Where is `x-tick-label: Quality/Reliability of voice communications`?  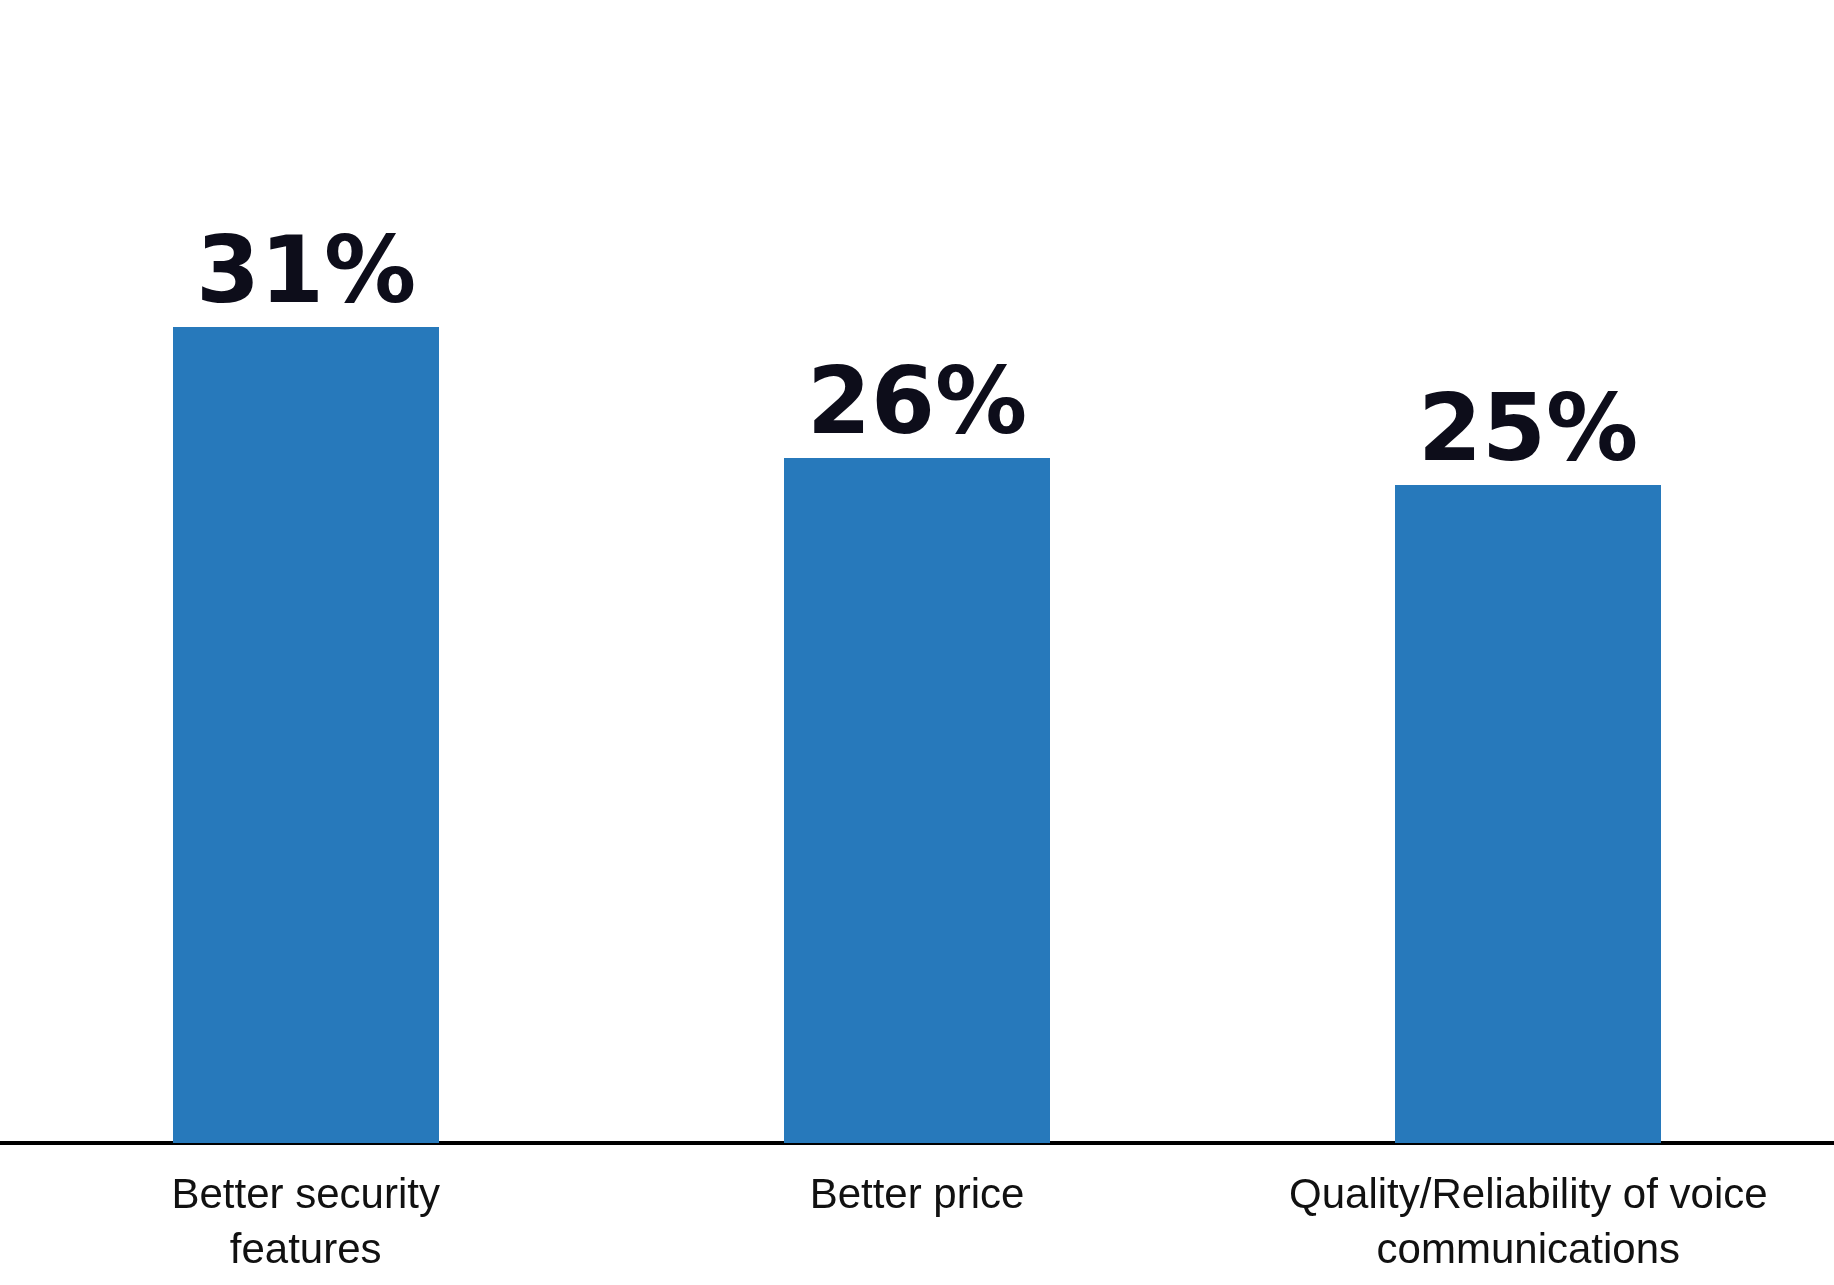 x-tick-label: Quality/Reliability of voice communications is located at coordinates (1528, 1221).